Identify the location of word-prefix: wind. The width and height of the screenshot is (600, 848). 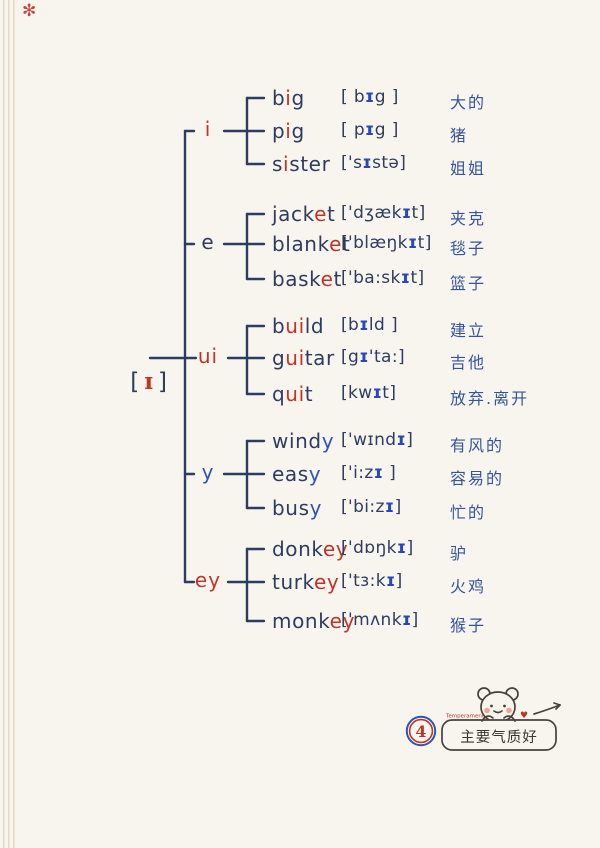
(297, 441).